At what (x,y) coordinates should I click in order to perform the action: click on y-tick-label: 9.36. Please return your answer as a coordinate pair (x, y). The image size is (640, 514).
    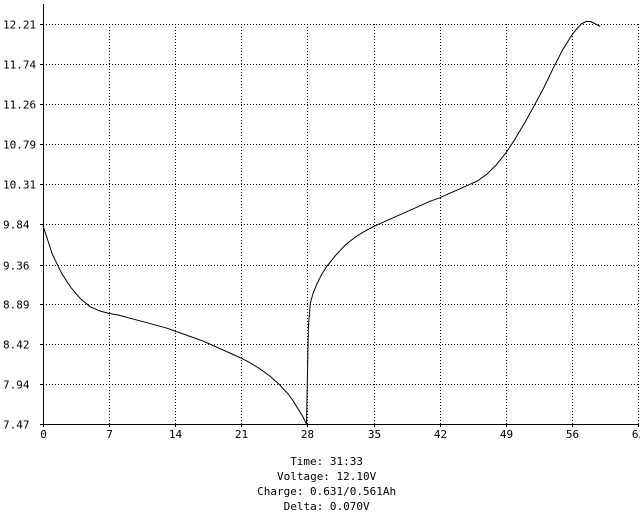
    Looking at the image, I should click on (16, 266).